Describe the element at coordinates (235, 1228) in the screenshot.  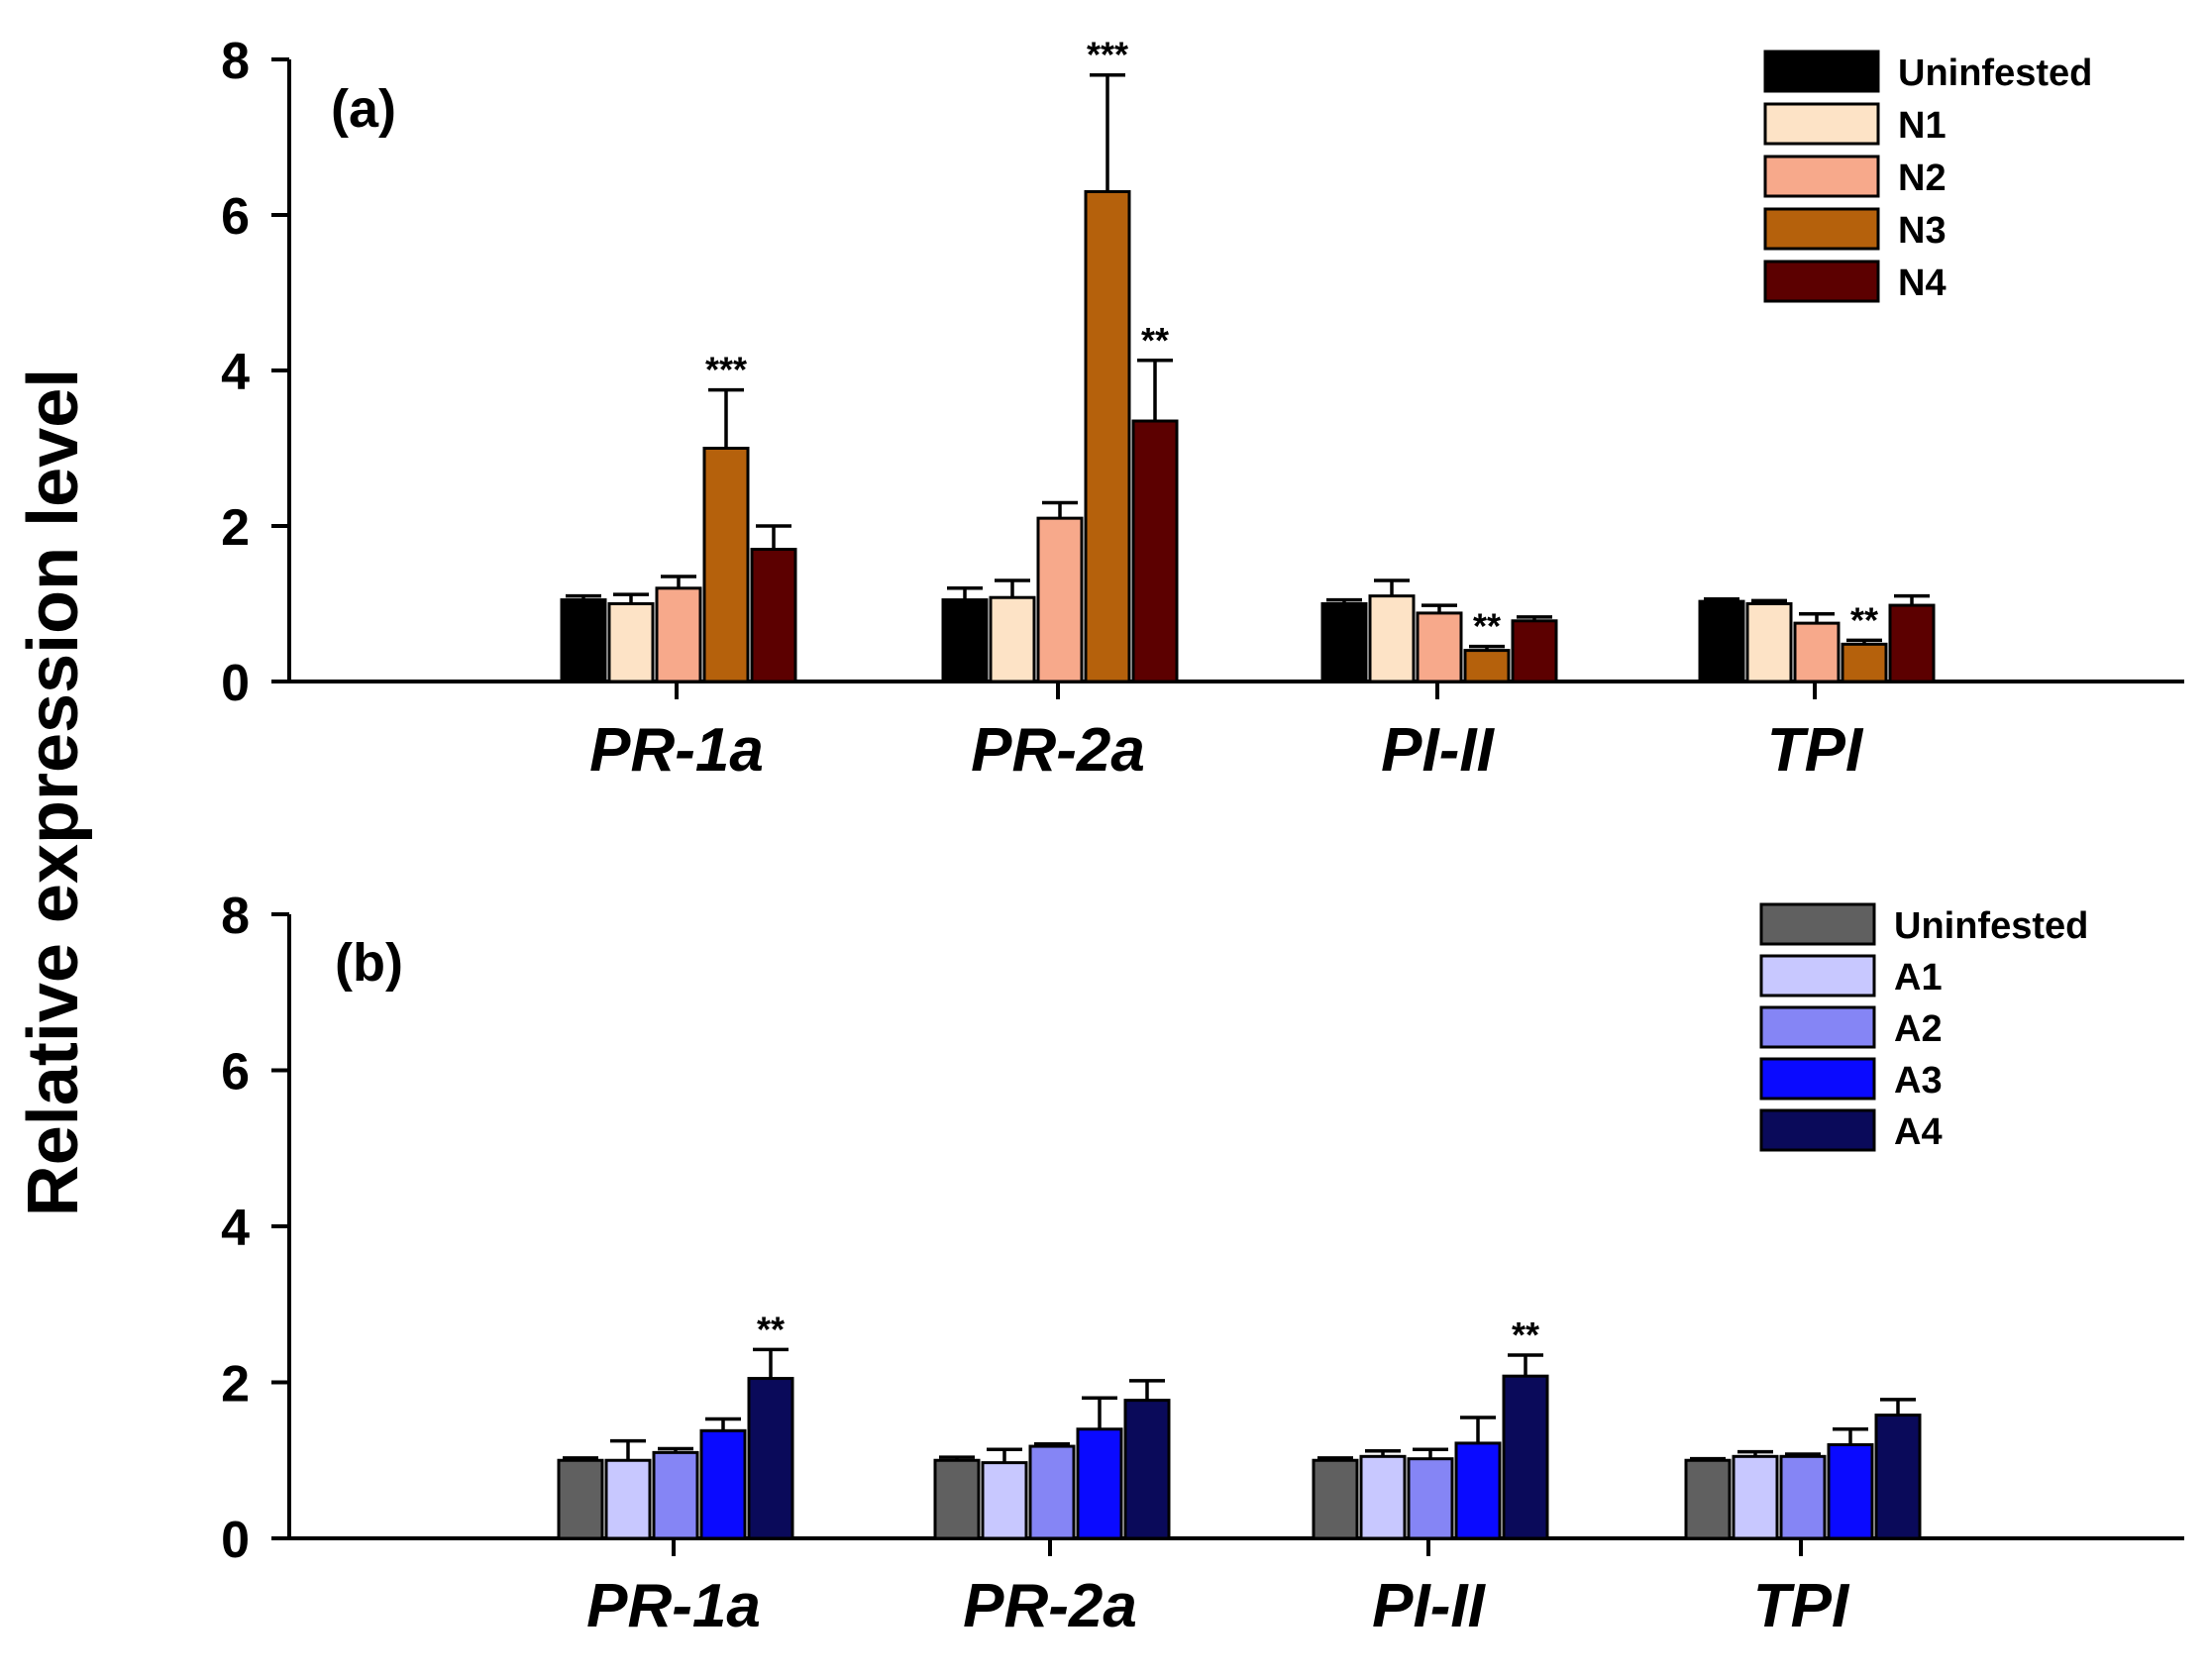
I see `panel-b-y-tick-label: 4` at that location.